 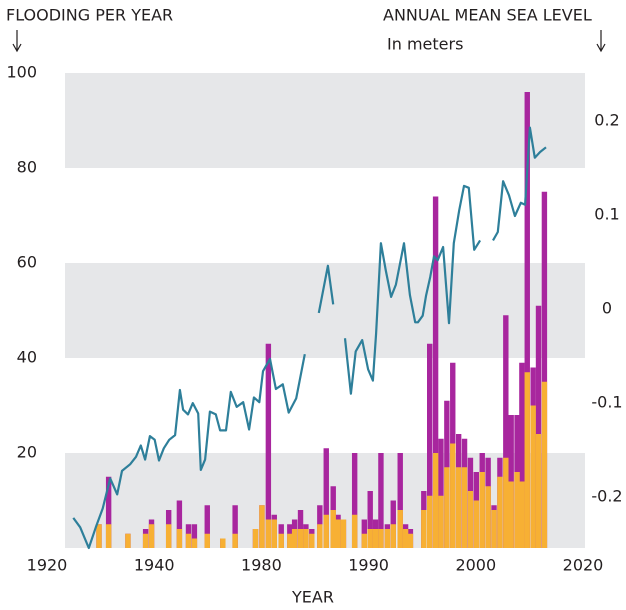 What do you see at coordinates (27, 452) in the screenshot?
I see `y-tick-label: 20` at bounding box center [27, 452].